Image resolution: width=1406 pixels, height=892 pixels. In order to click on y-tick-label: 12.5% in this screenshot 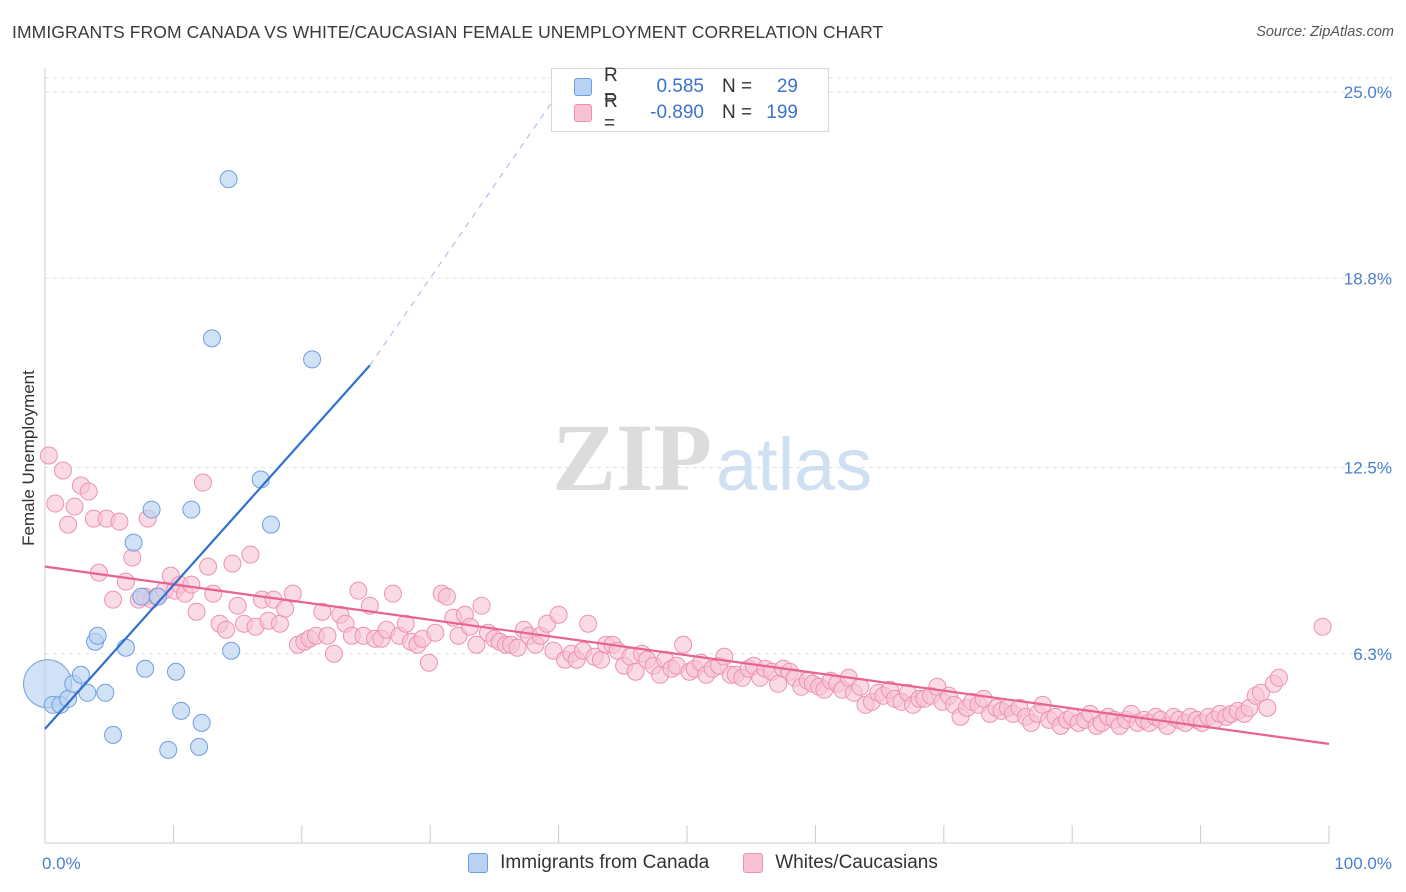, I will do `click(1368, 468)`.